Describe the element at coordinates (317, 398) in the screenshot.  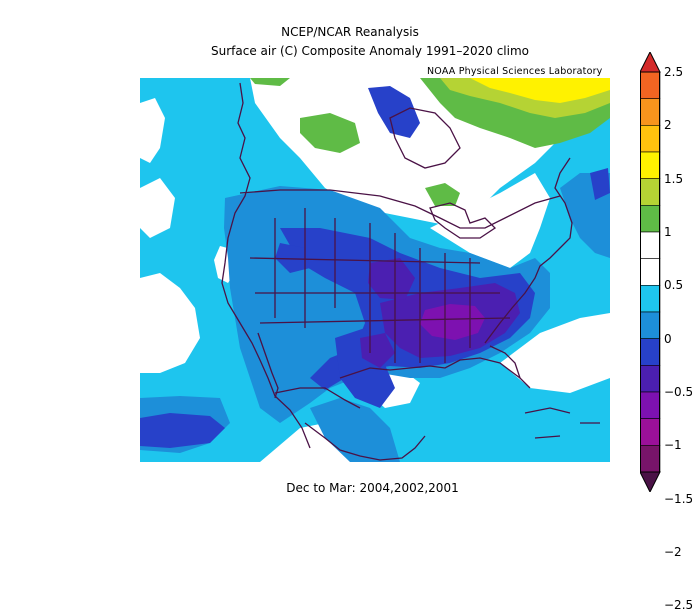
I see `border-us-mexico` at that location.